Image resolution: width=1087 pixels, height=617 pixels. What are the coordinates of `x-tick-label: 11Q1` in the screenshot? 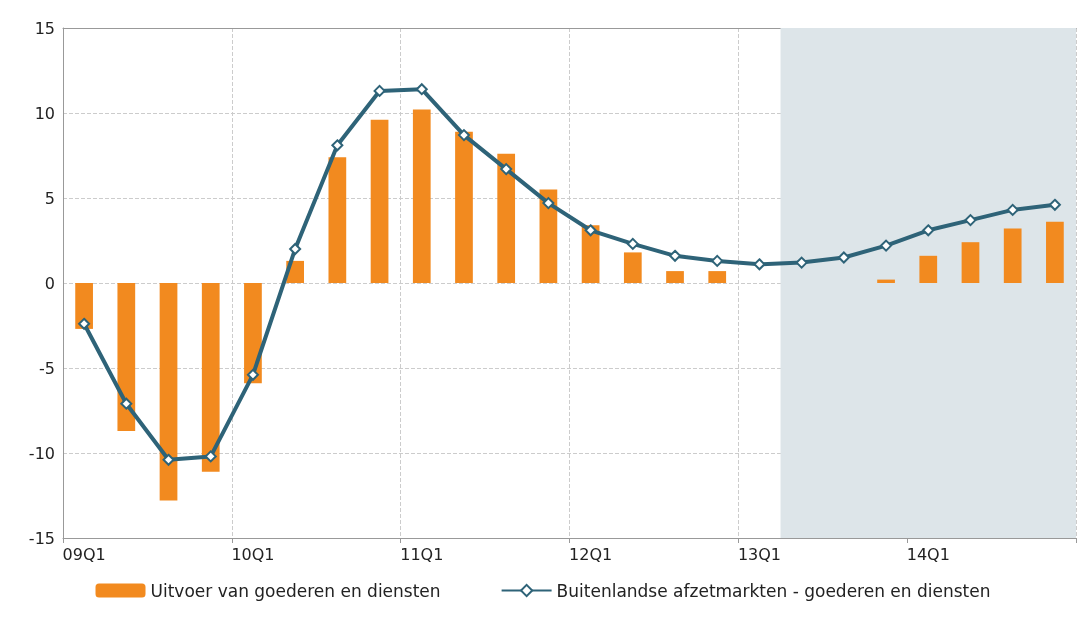 It's located at (422, 554).